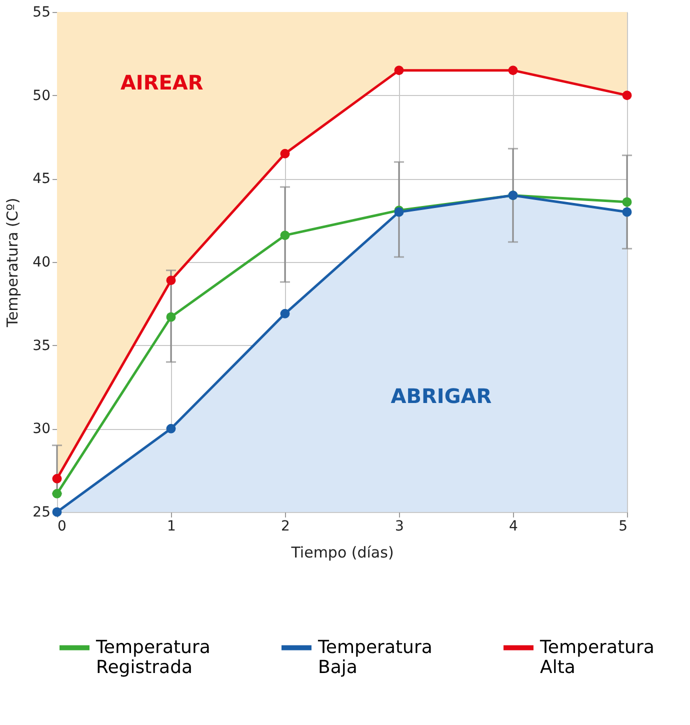 The image size is (690, 725). Describe the element at coordinates (441, 396) in the screenshot. I see `annotation: ABRIGAR` at that location.